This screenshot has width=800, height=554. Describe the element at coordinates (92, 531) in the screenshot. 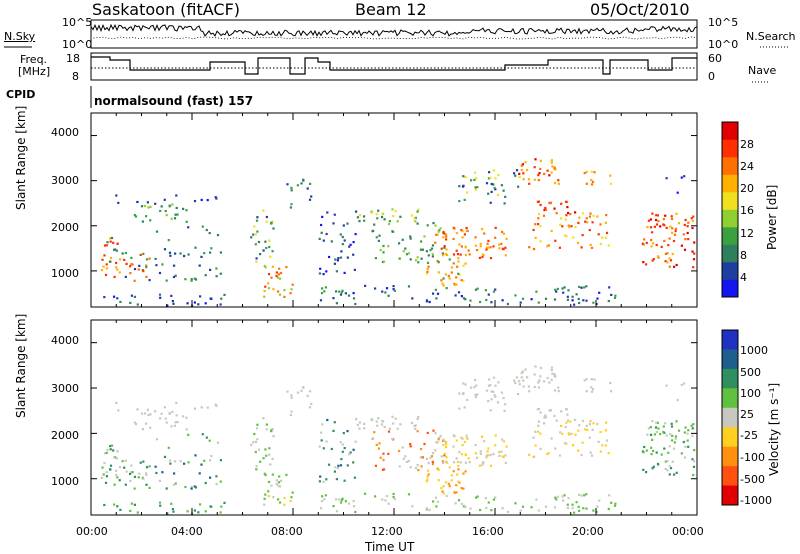

I see `xtick-0: 00:00` at that location.